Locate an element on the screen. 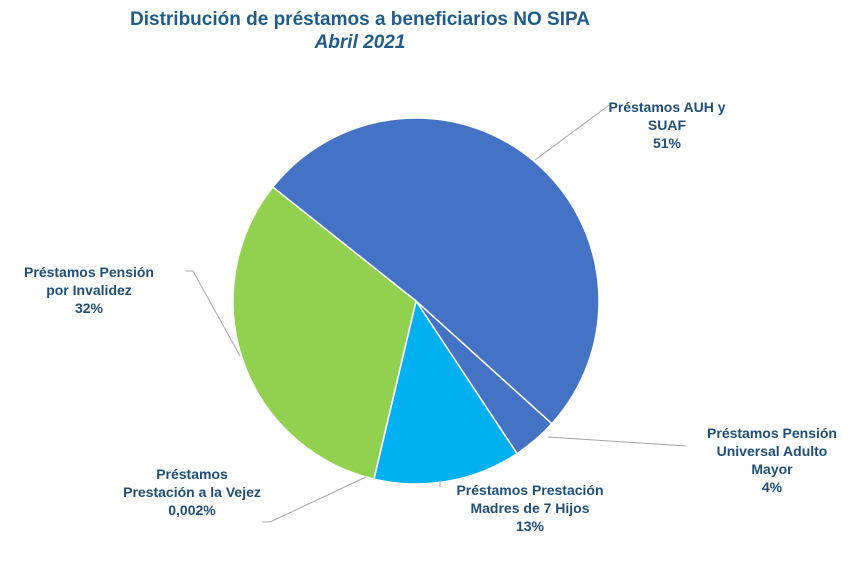  category-label: Préstamos Prestación Madres de 7 Hijos is located at coordinates (530, 499).